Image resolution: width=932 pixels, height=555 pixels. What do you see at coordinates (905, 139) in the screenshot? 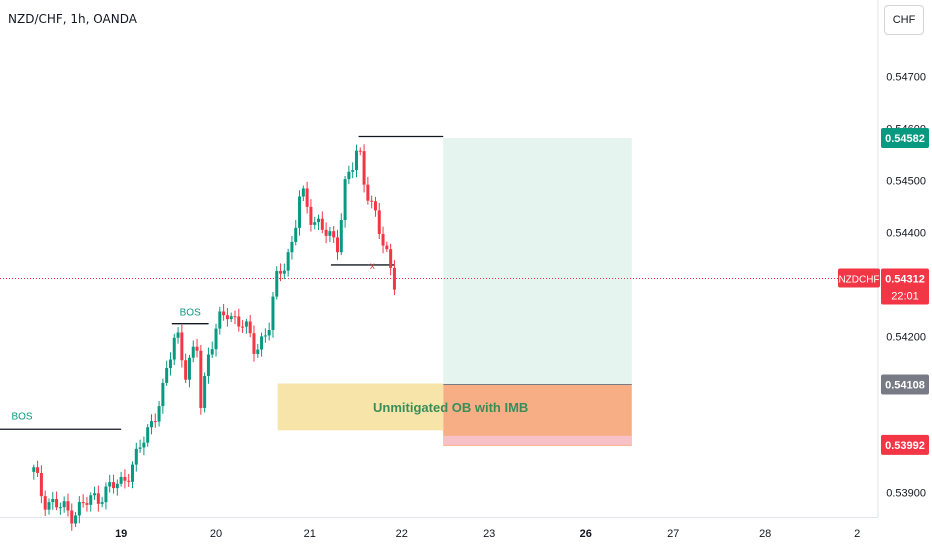
I see `price-label: 0.54582` at bounding box center [905, 139].